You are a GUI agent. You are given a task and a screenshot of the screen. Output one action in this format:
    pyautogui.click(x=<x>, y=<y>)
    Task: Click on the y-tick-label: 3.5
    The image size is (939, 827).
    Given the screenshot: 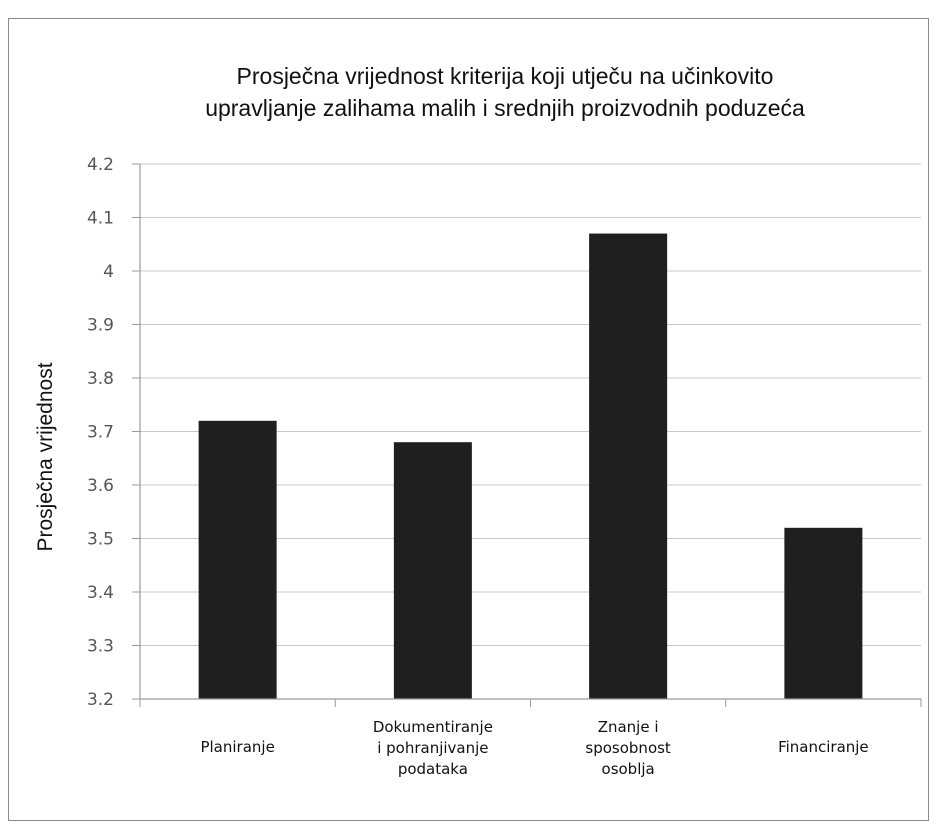 What is the action you would take?
    pyautogui.click(x=100, y=540)
    